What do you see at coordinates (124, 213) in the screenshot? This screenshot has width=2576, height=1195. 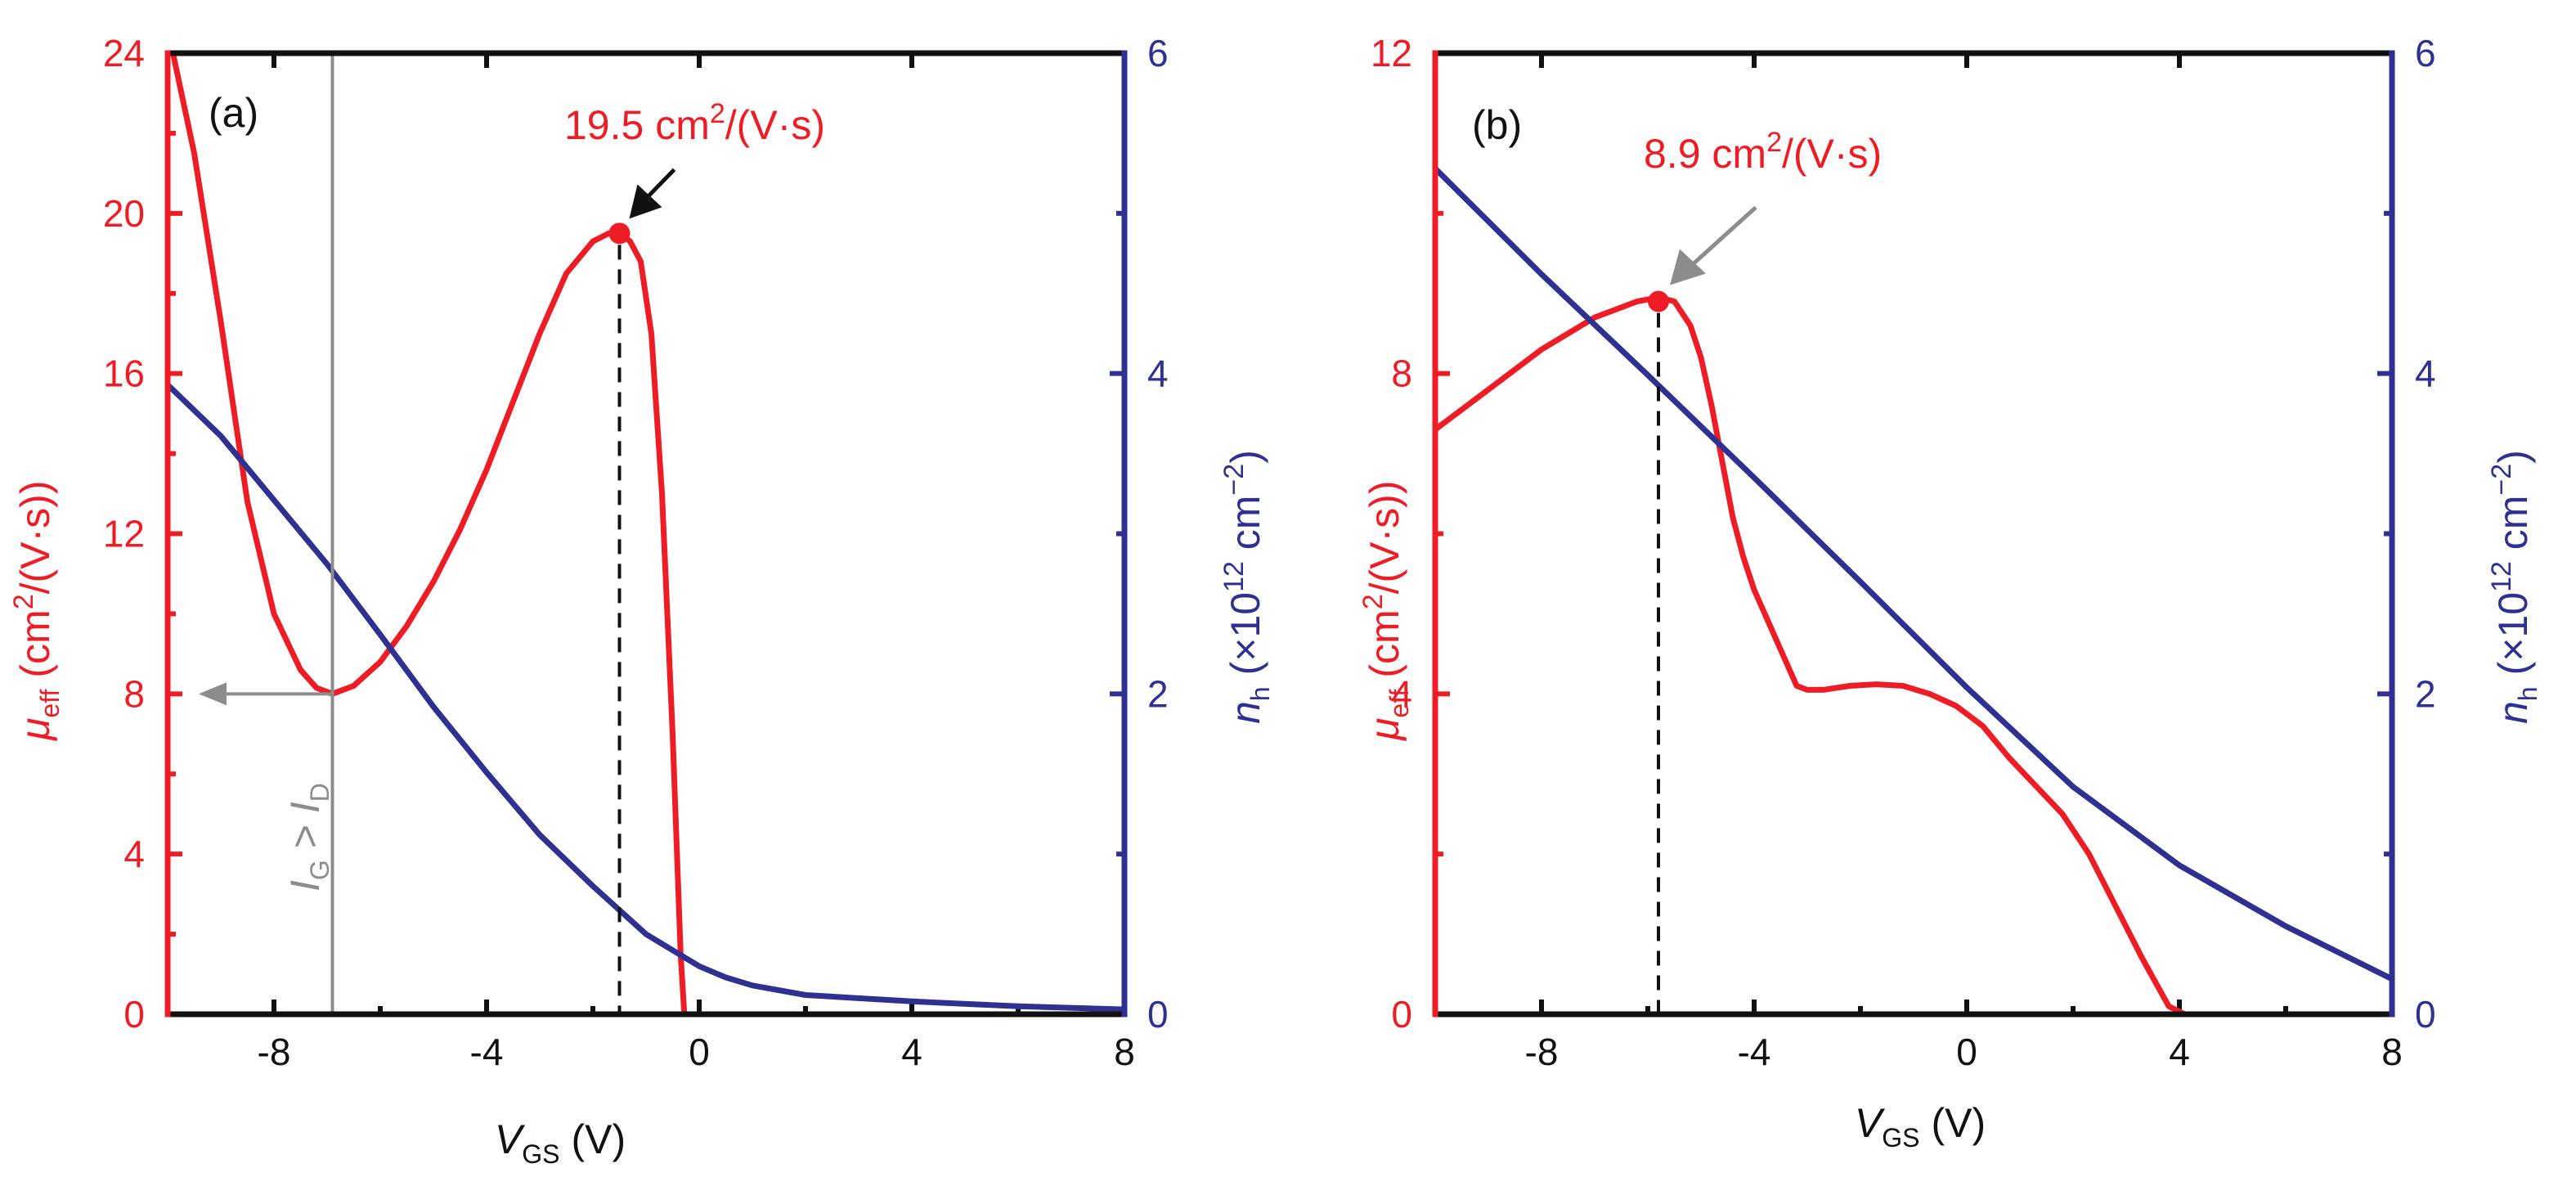 I see `y-left-tick-label: 20` at bounding box center [124, 213].